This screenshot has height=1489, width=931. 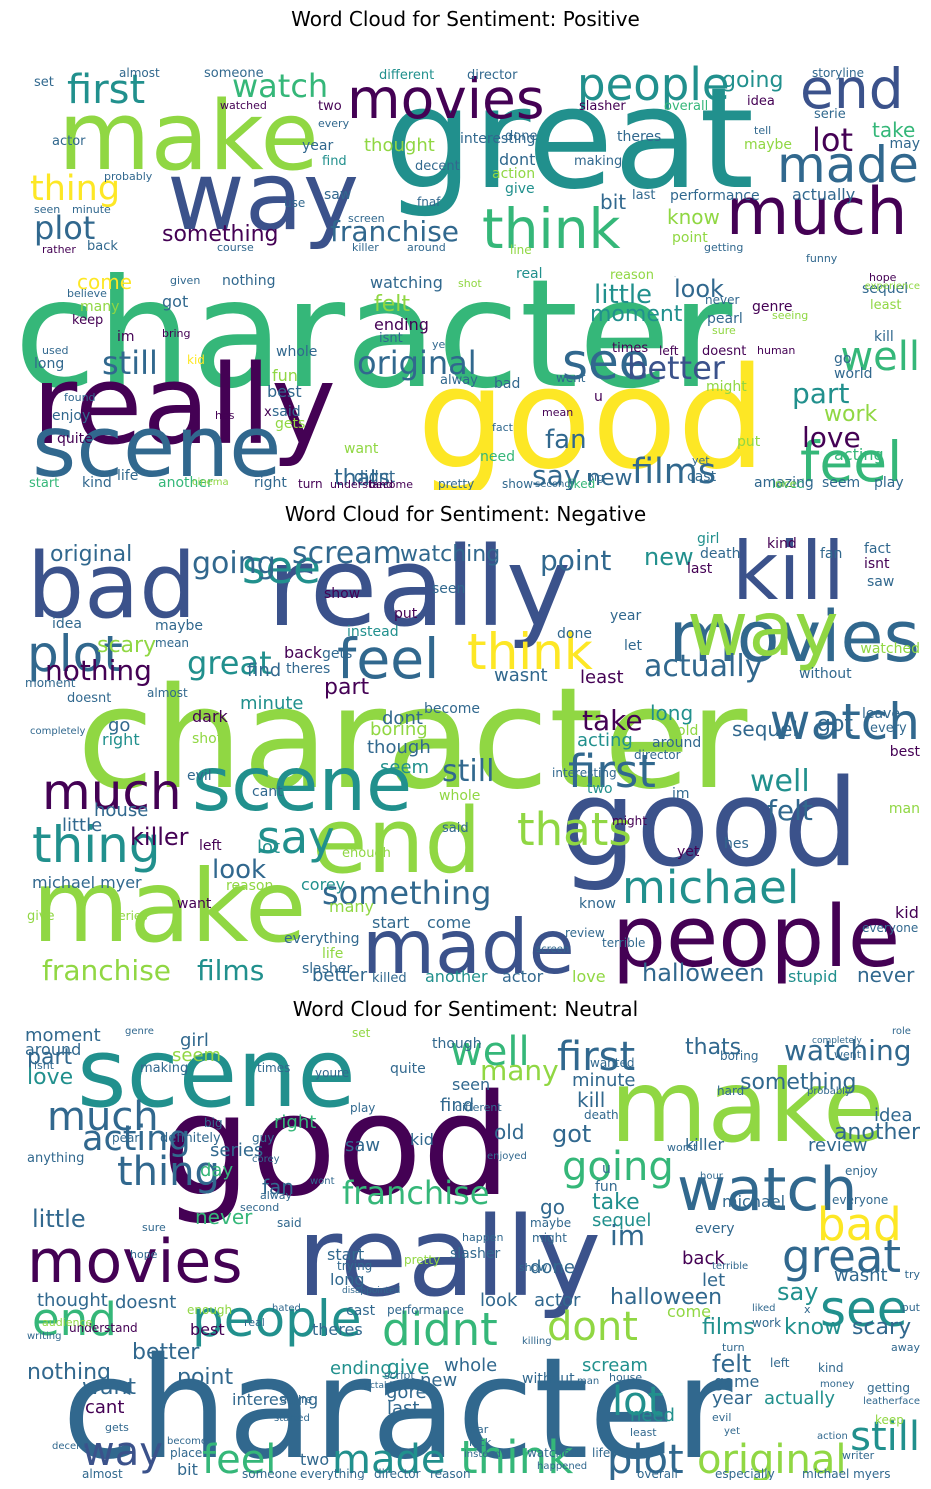 What do you see at coordinates (392, 304) in the screenshot?
I see `cloud-word: felt` at bounding box center [392, 304].